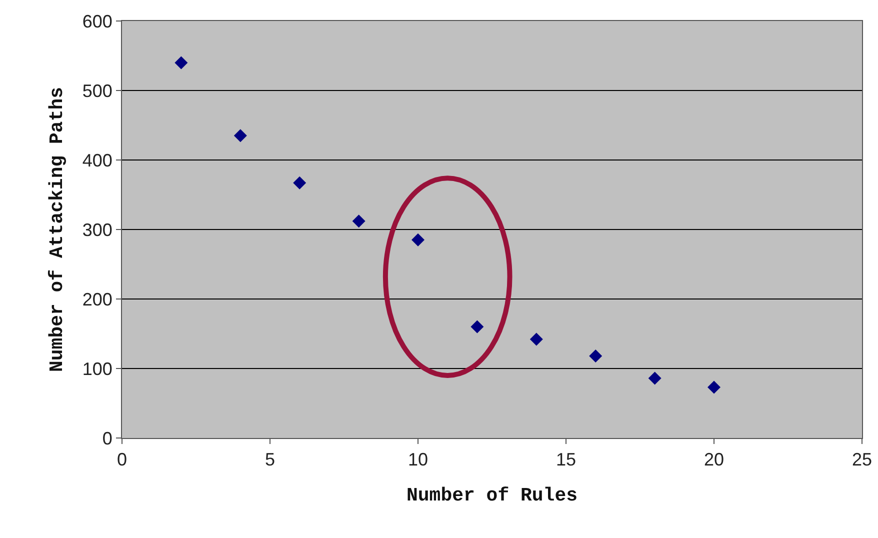 Image resolution: width=878 pixels, height=538 pixels. I want to click on y-axis-title: Number of Attacking Paths, so click(57, 229).